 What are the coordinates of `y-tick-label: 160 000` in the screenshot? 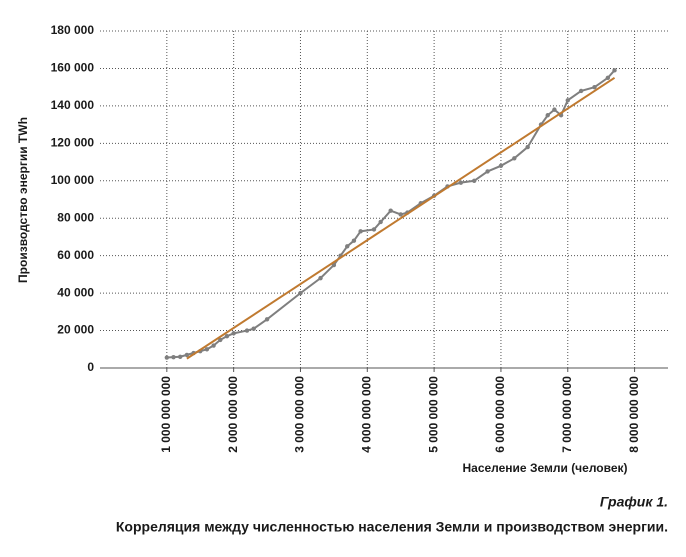 It's located at (73, 68).